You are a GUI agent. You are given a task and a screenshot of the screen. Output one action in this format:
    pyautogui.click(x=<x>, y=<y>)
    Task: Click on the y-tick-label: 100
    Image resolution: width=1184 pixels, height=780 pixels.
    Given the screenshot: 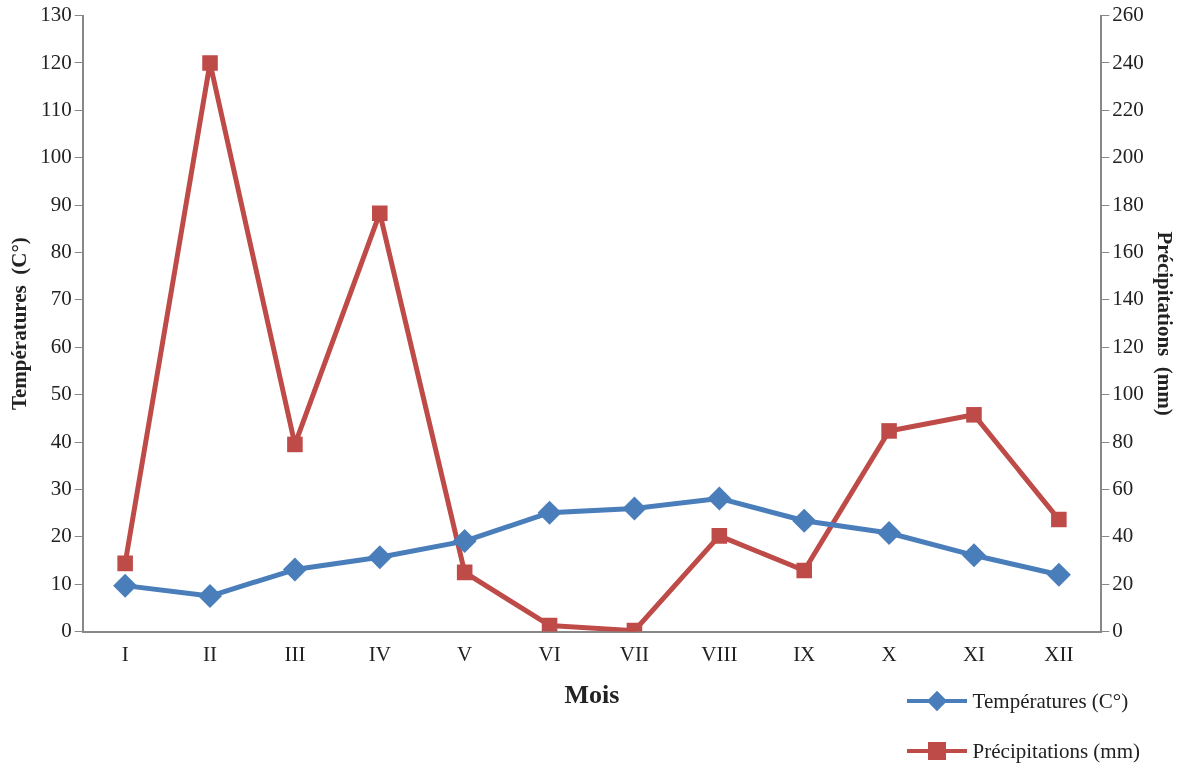 What is the action you would take?
    pyautogui.click(x=56, y=156)
    